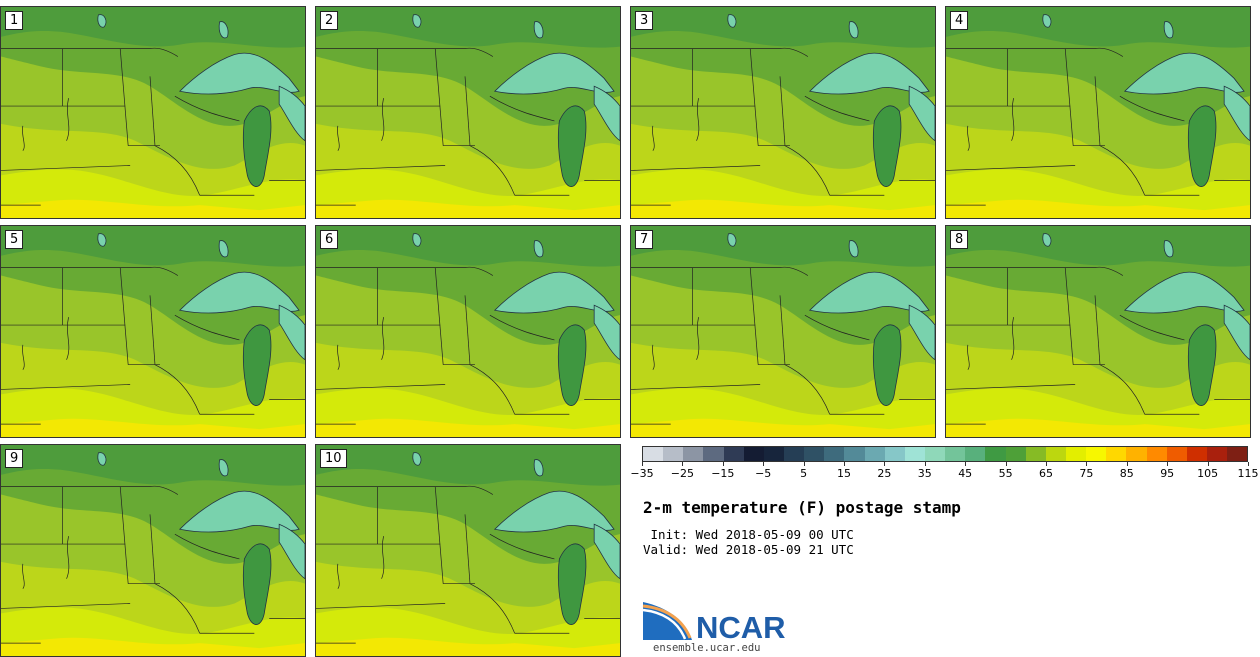  Describe the element at coordinates (329, 20) in the screenshot. I see `member-number: 2` at that location.